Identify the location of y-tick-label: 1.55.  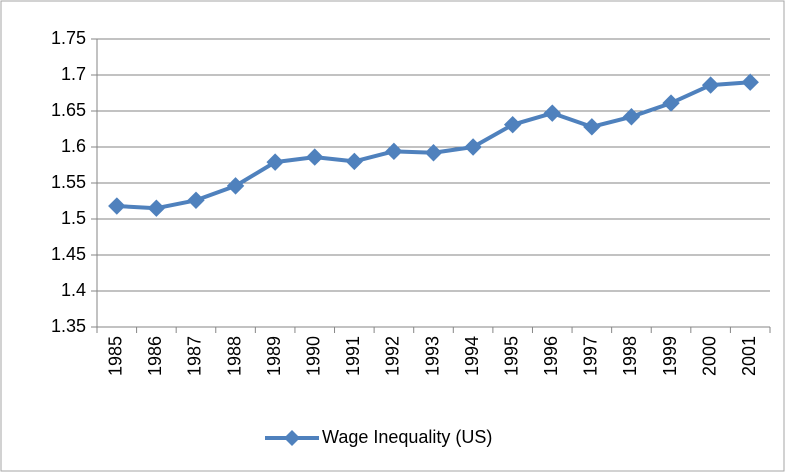
(68, 182).